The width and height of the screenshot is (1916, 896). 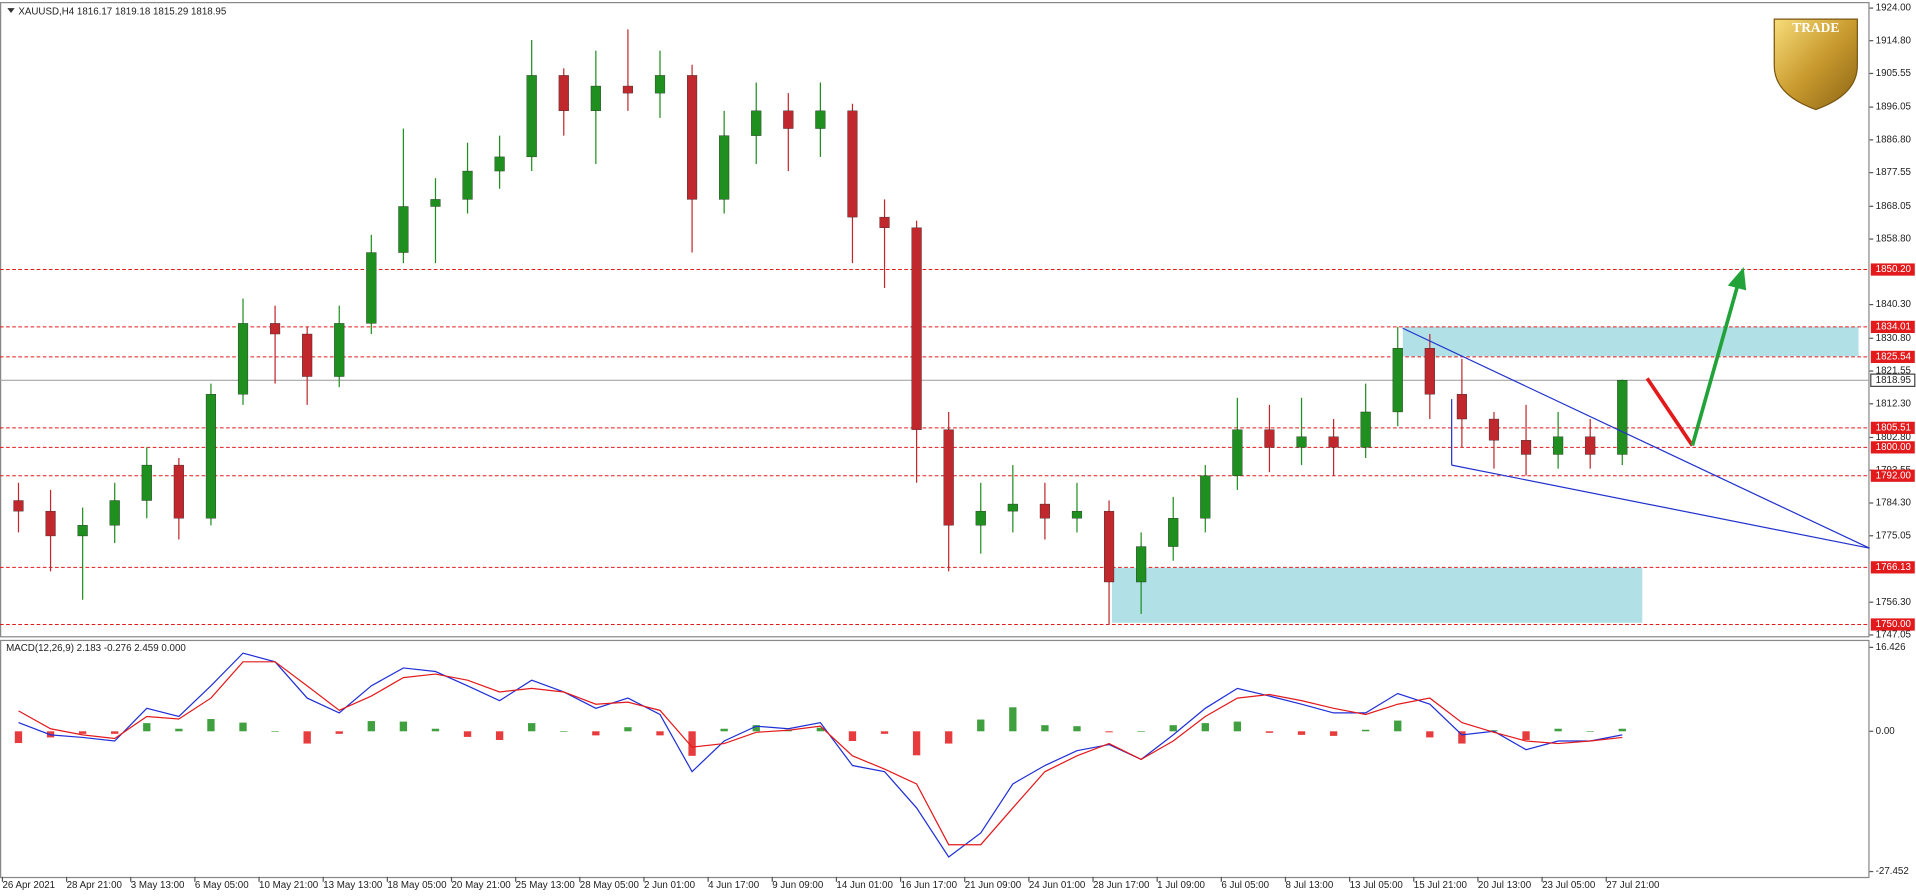 What do you see at coordinates (864, 885) in the screenshot?
I see `x-tick-label: 14 Jun 01:00` at bounding box center [864, 885].